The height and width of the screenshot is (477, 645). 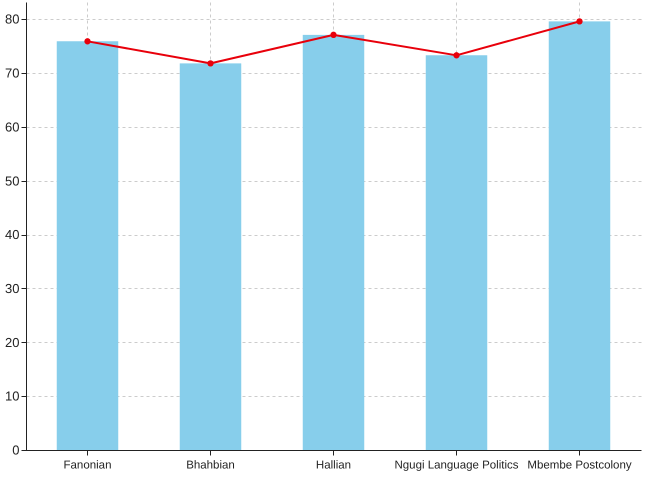 What do you see at coordinates (12, 126) in the screenshot?
I see `y-tick-label: 60` at bounding box center [12, 126].